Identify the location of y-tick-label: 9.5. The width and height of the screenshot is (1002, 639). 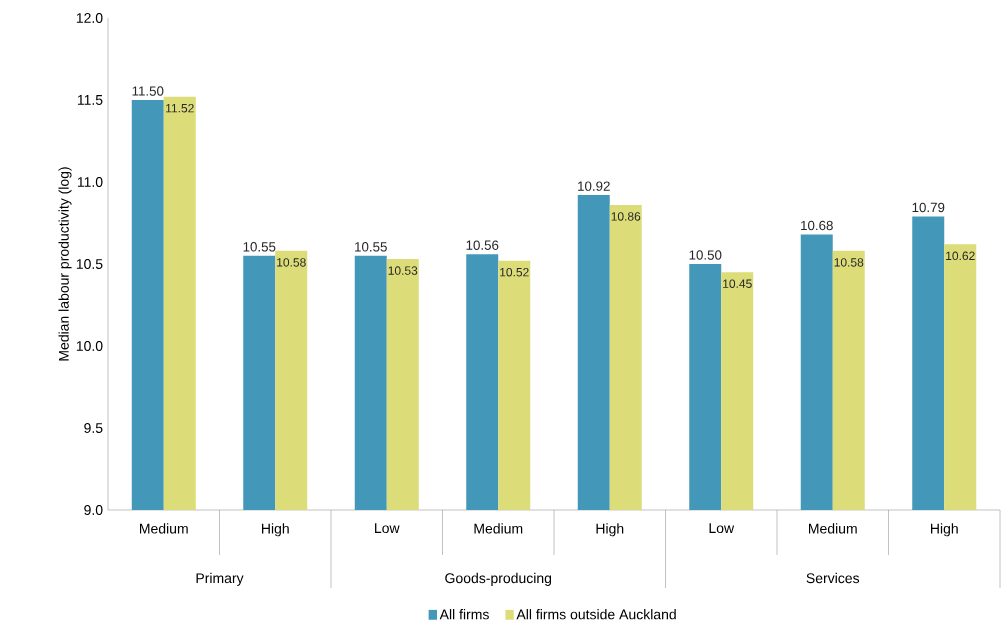
(93, 428).